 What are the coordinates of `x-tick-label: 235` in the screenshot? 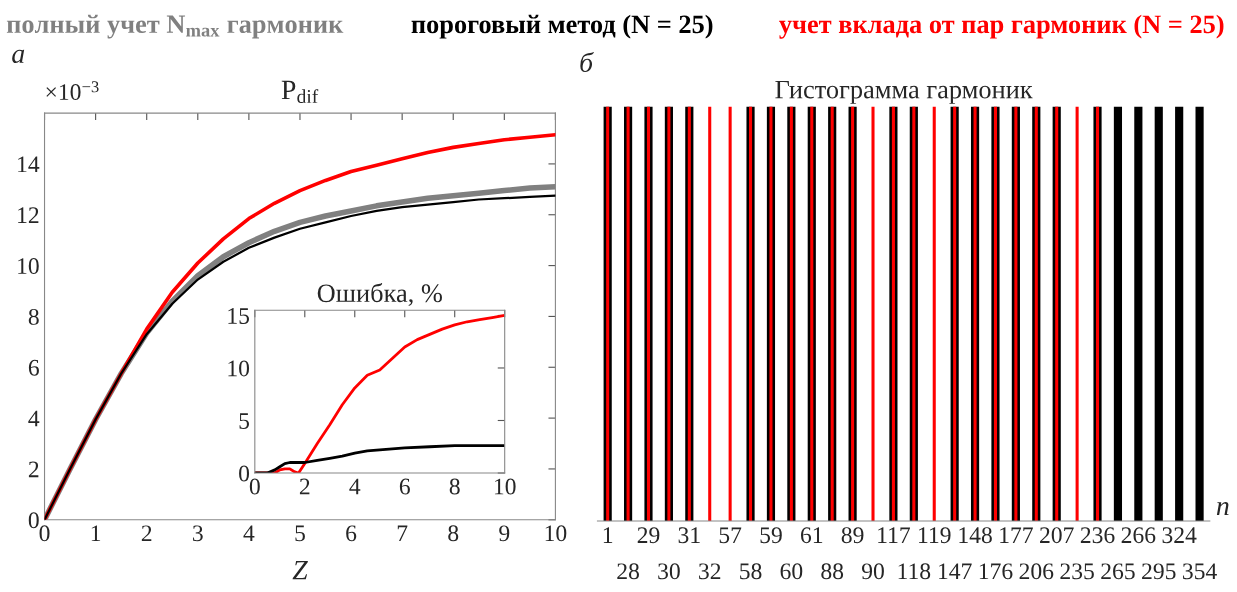 It's located at (1077, 571).